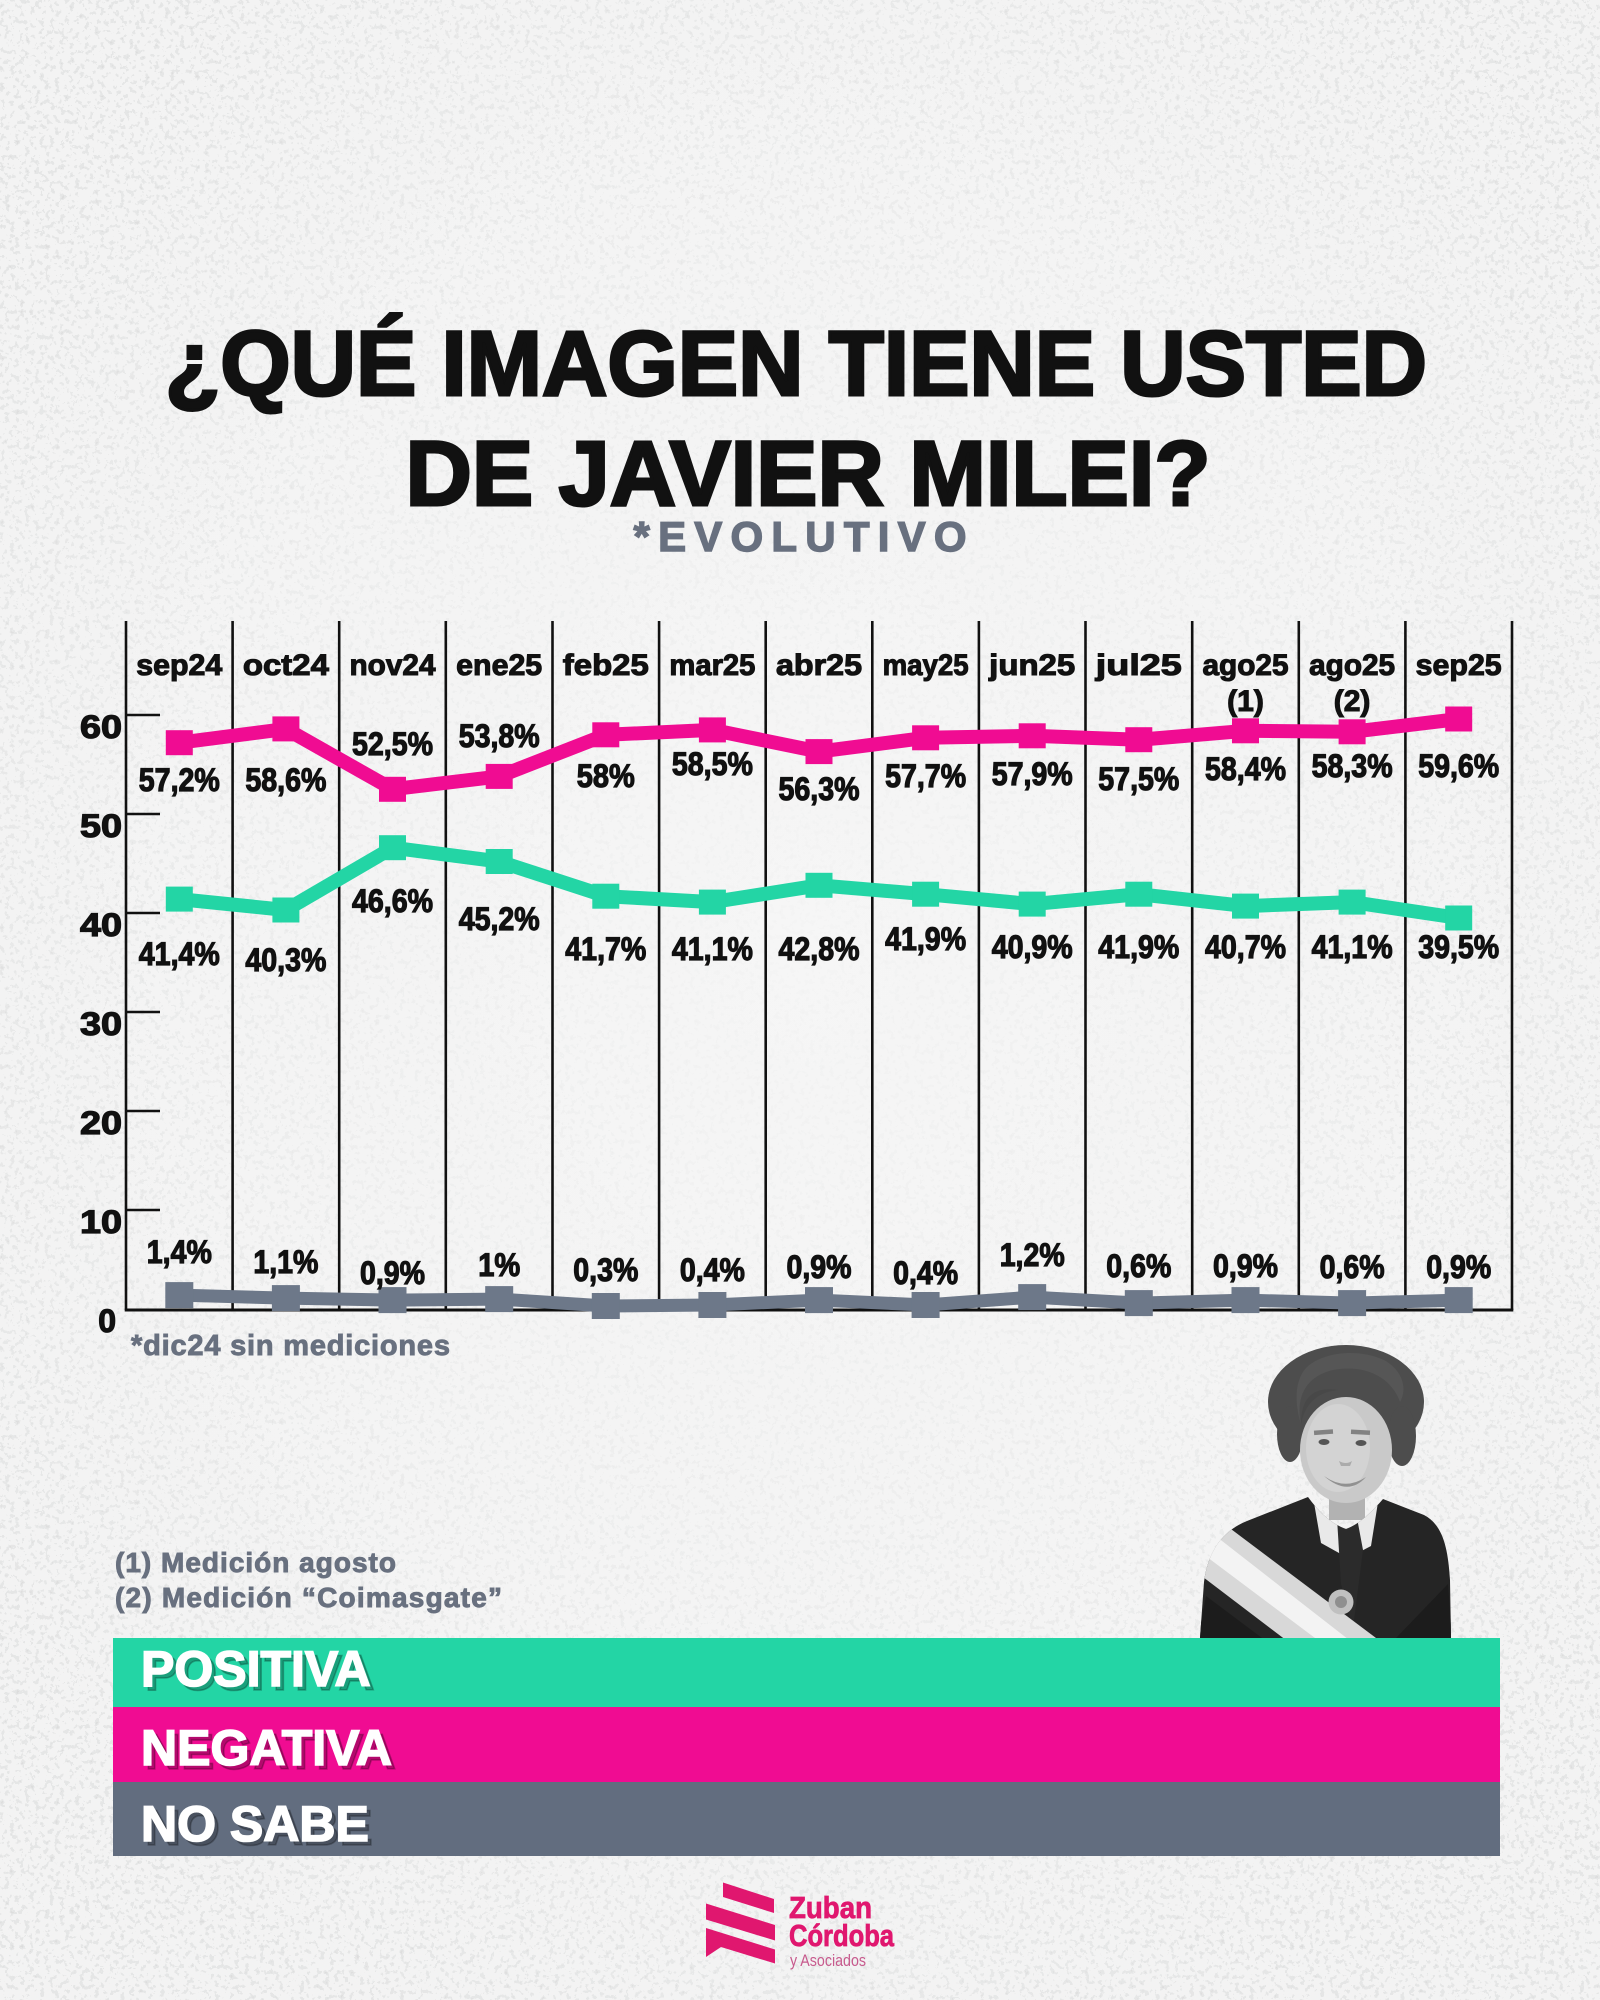 This screenshot has width=1600, height=2000. I want to click on svg-text: 60, so click(101, 727).